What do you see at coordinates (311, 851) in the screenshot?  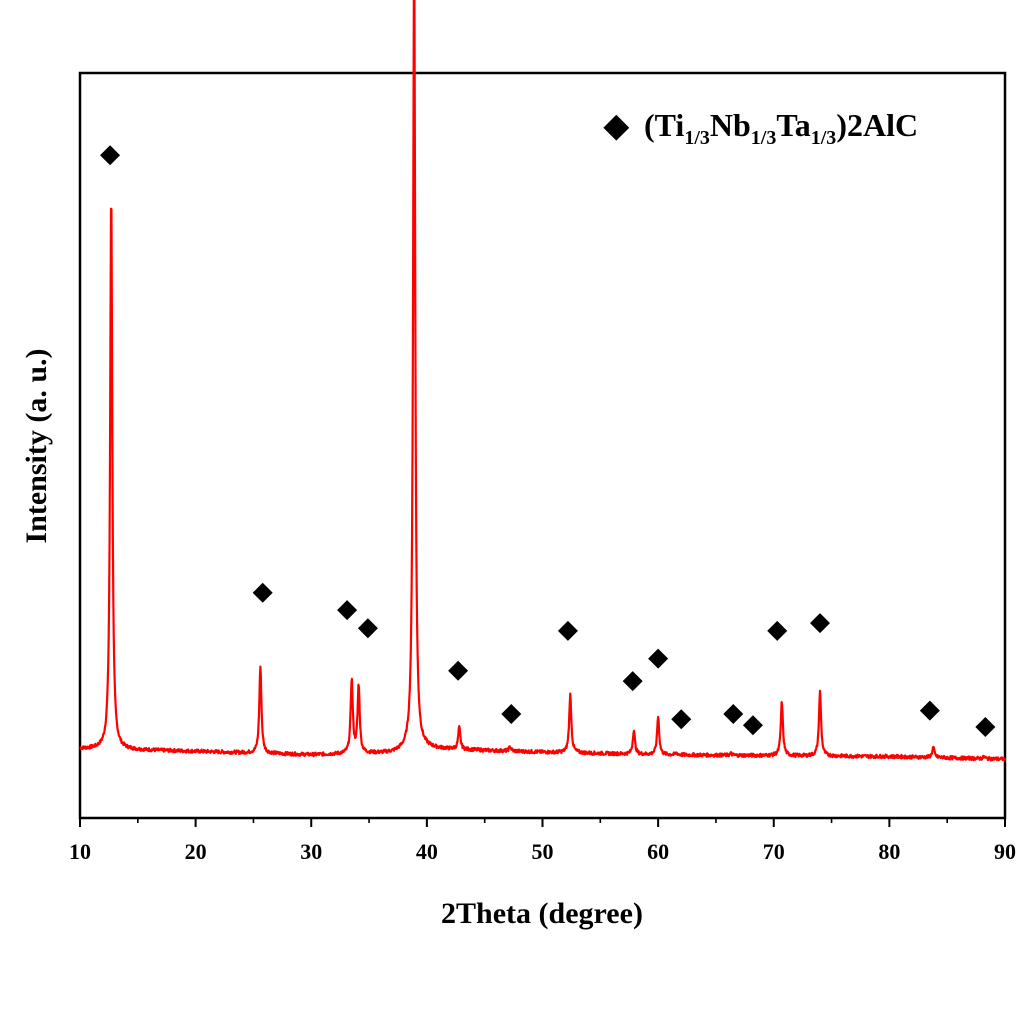 I see `x-tick-label: 30` at bounding box center [311, 851].